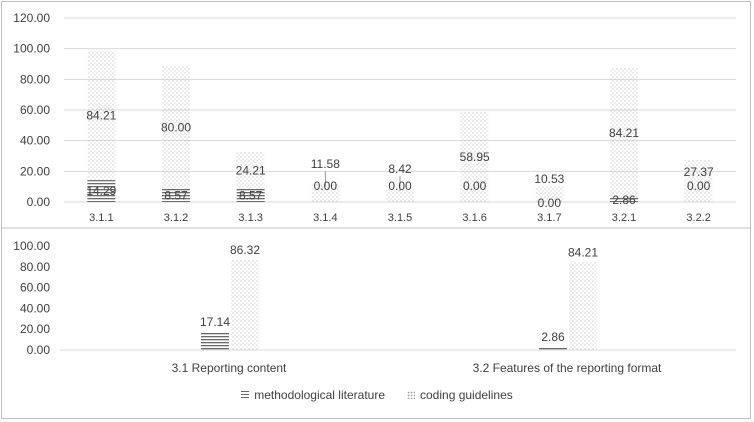 Image resolution: width=754 pixels, height=422 pixels. I want to click on legend-entry-methodological: methodological literature, so click(313, 395).